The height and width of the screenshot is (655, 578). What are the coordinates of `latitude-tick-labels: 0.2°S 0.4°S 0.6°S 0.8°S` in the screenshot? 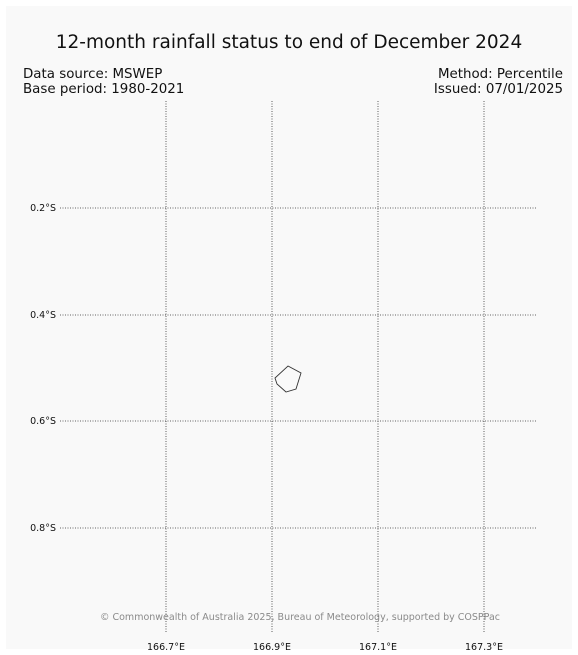 It's located at (43, 368).